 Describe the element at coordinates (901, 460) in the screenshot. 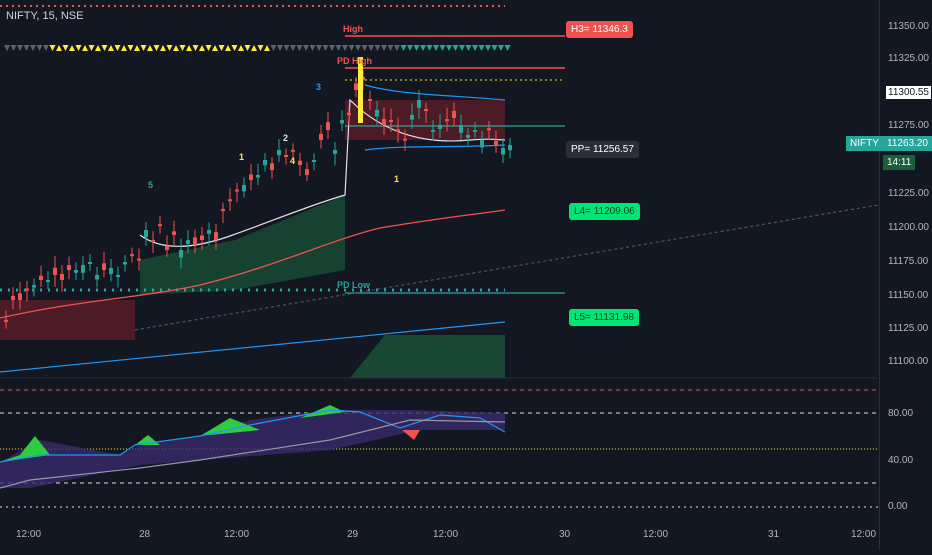

I see `osc-tick: 40.00` at that location.